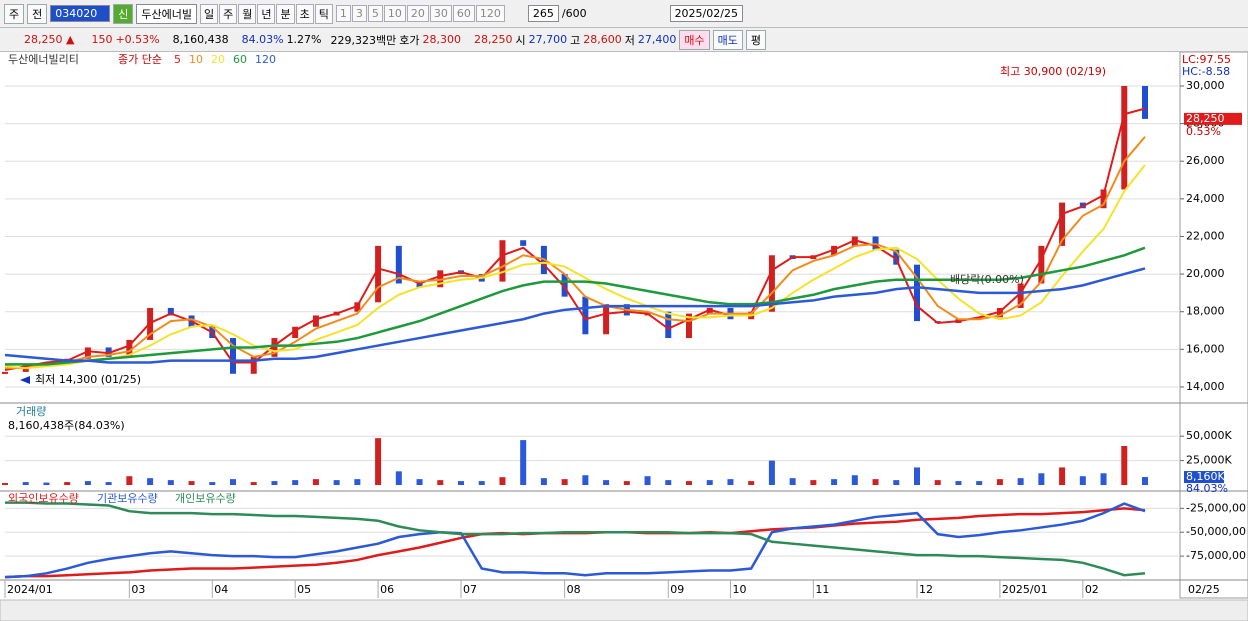 The height and width of the screenshot is (621, 1248). What do you see at coordinates (463, 13) in the screenshot?
I see `tool-button: 60` at bounding box center [463, 13].